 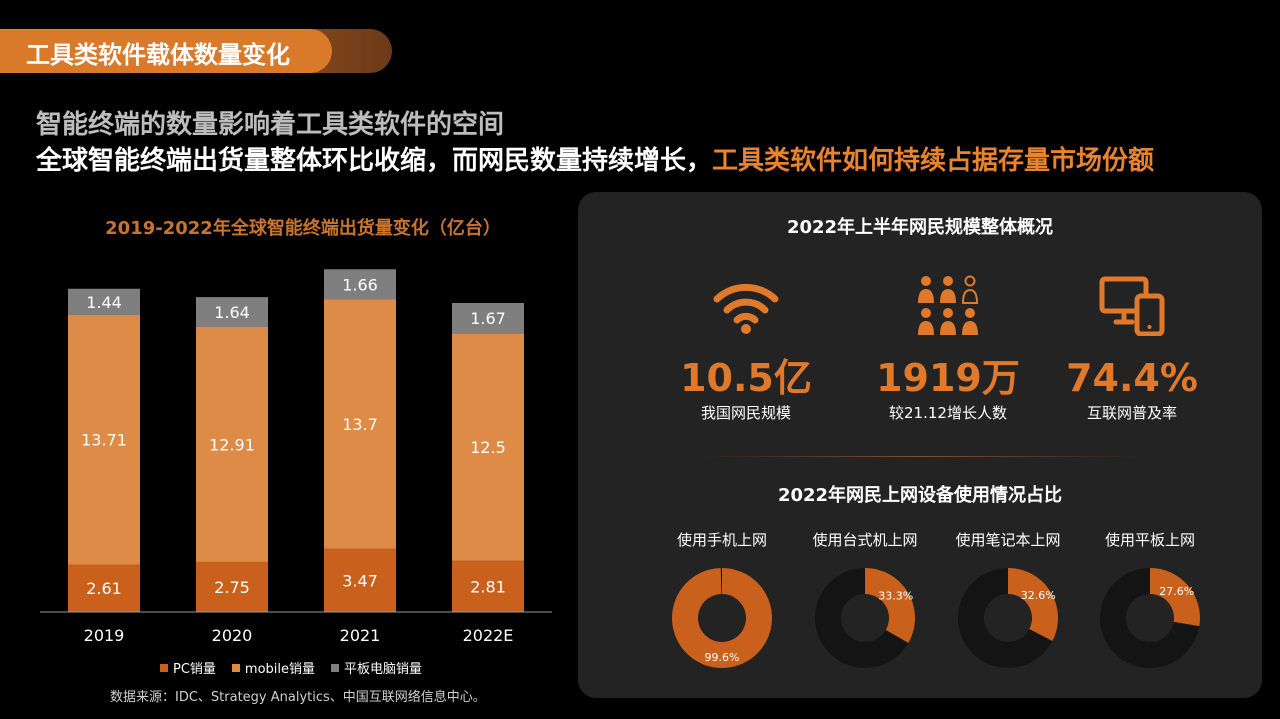 I want to click on legend-label-pc: PC销量, so click(x=194, y=669).